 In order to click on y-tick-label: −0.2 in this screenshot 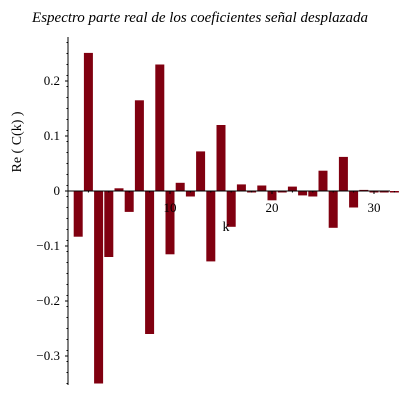, I will do `click(48, 300)`.